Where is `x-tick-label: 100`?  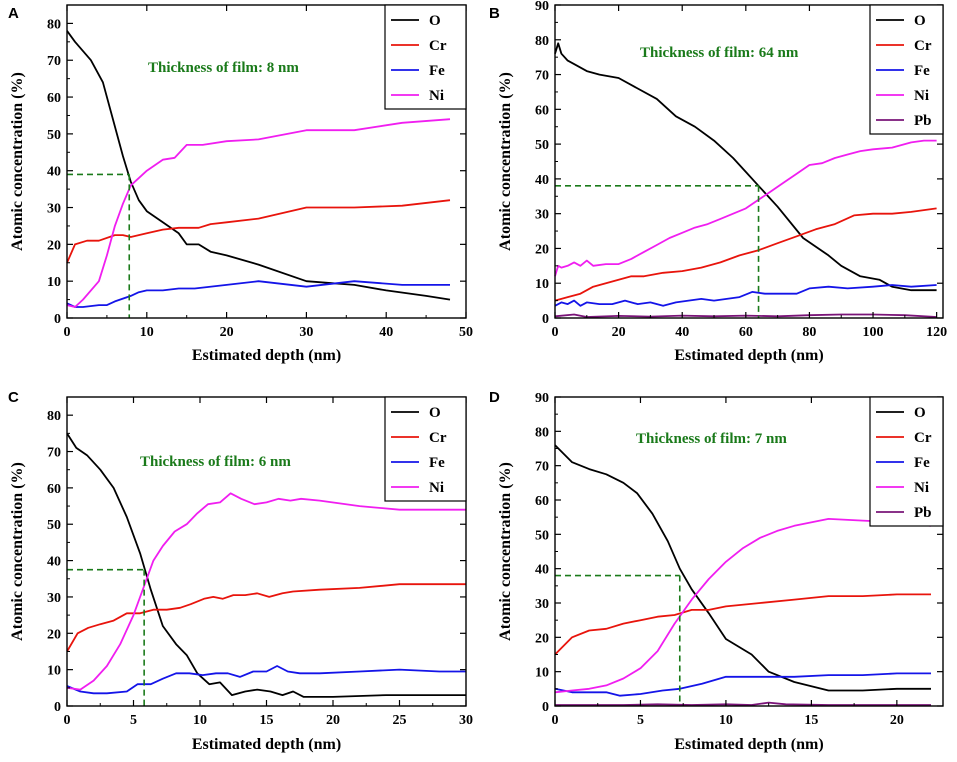
x-tick-label: 100 is located at coordinates (873, 332).